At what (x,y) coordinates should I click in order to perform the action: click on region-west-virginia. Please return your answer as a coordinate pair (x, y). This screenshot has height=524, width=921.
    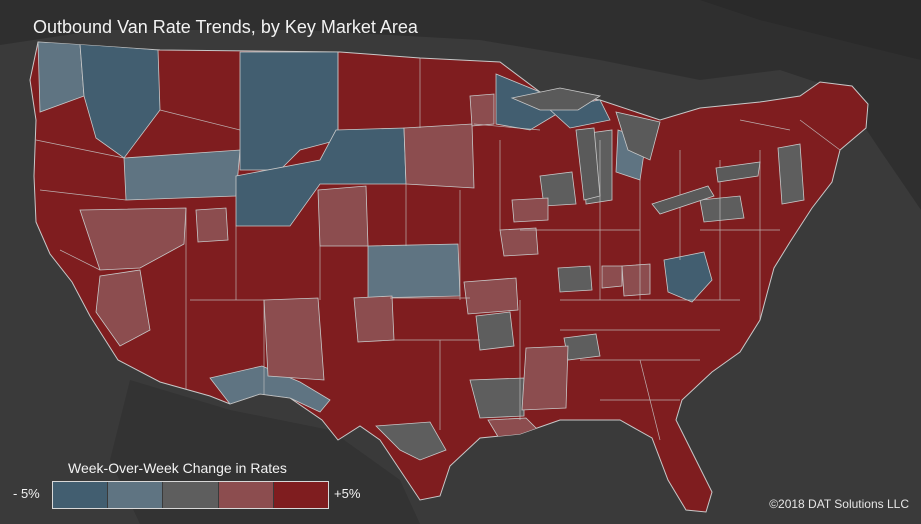
    Looking at the image, I should click on (688, 277).